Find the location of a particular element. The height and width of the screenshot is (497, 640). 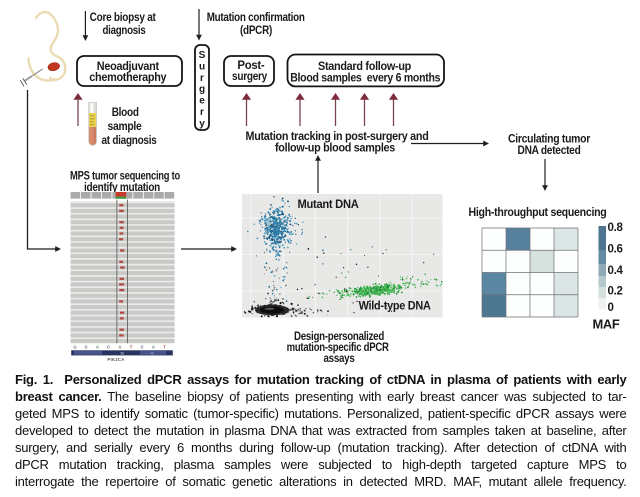

svg-text: S is located at coordinates (202, 55).